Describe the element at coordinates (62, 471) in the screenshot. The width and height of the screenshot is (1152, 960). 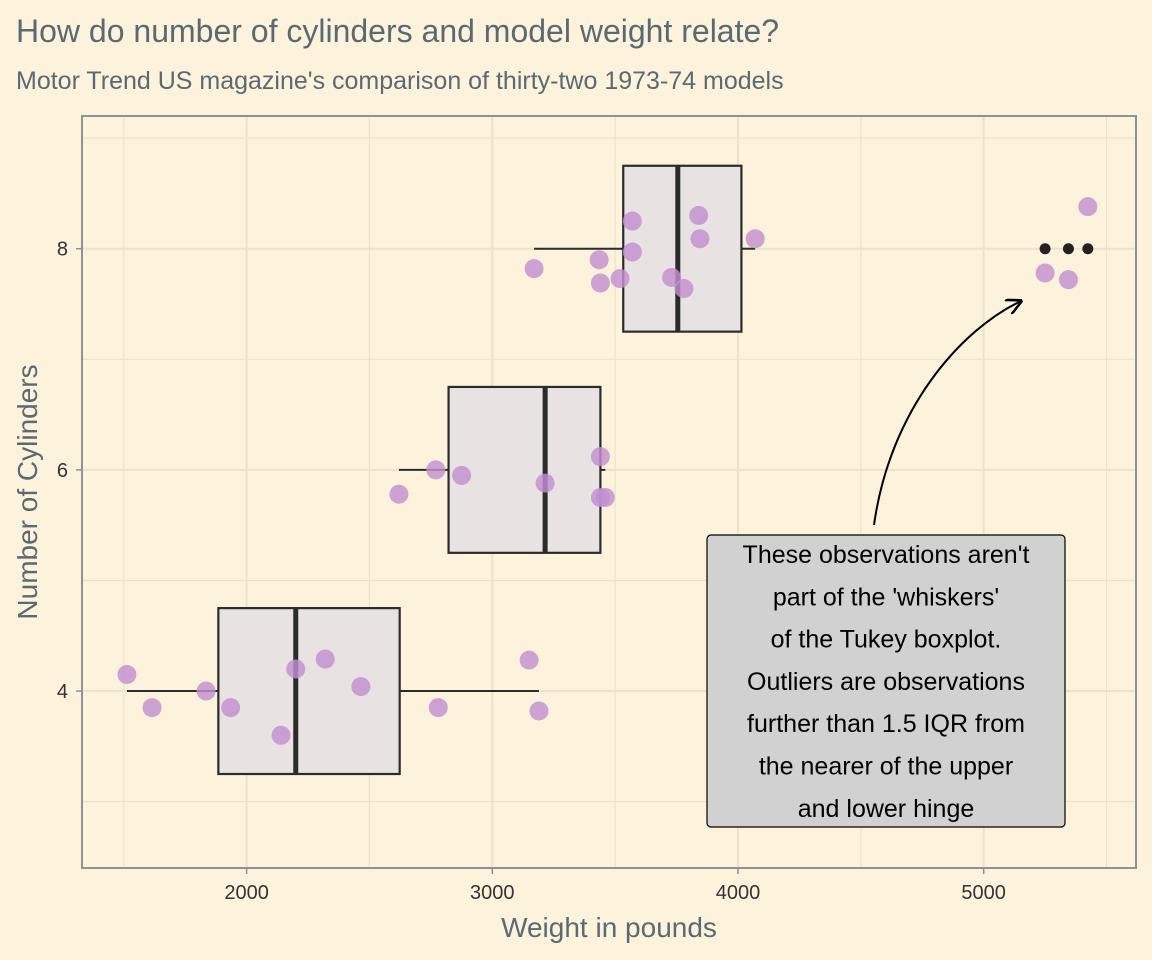
I see `y-tick-label: 6` at that location.